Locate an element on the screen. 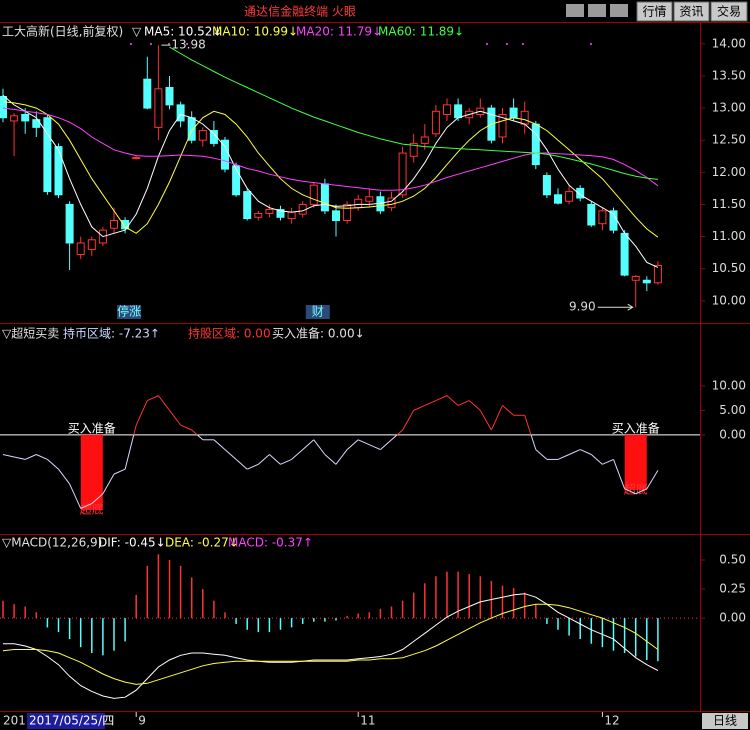 This screenshot has width=750, height=730. annotation-label: 13.98 is located at coordinates (188, 45).